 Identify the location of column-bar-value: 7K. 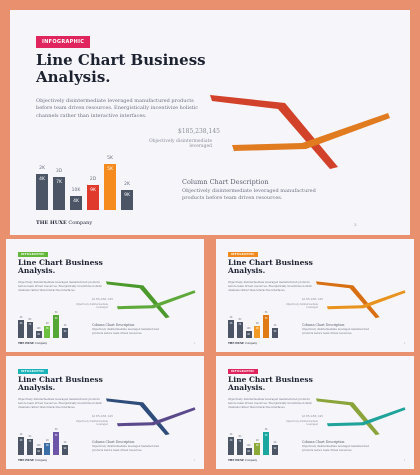
(30, 325).